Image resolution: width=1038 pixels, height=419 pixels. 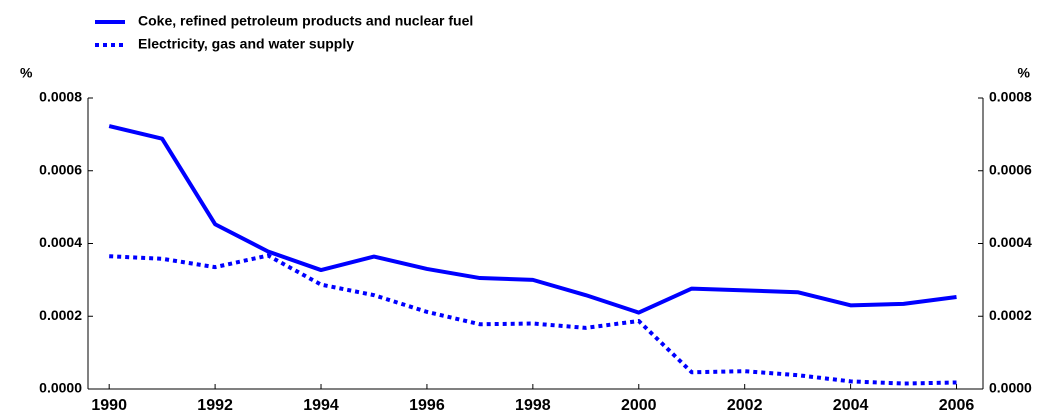 I want to click on y-tick-label: 0.0008, so click(x=60, y=97).